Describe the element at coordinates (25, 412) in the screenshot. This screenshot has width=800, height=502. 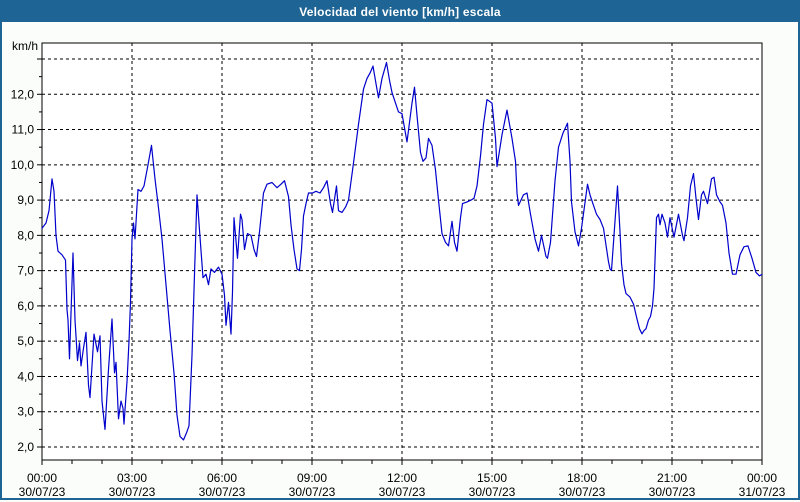
I see `y-tick-label: 3,0` at that location.